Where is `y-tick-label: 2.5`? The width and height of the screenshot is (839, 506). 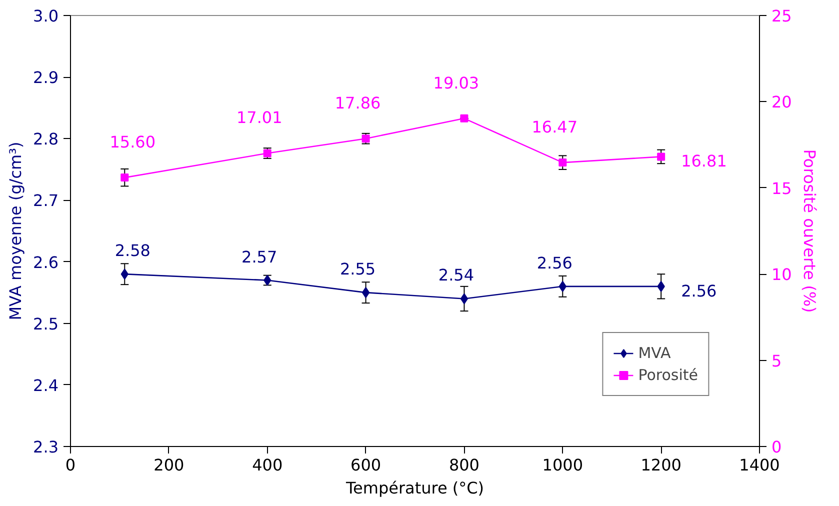
y-tick-label: 2.5 is located at coordinates (46, 324).